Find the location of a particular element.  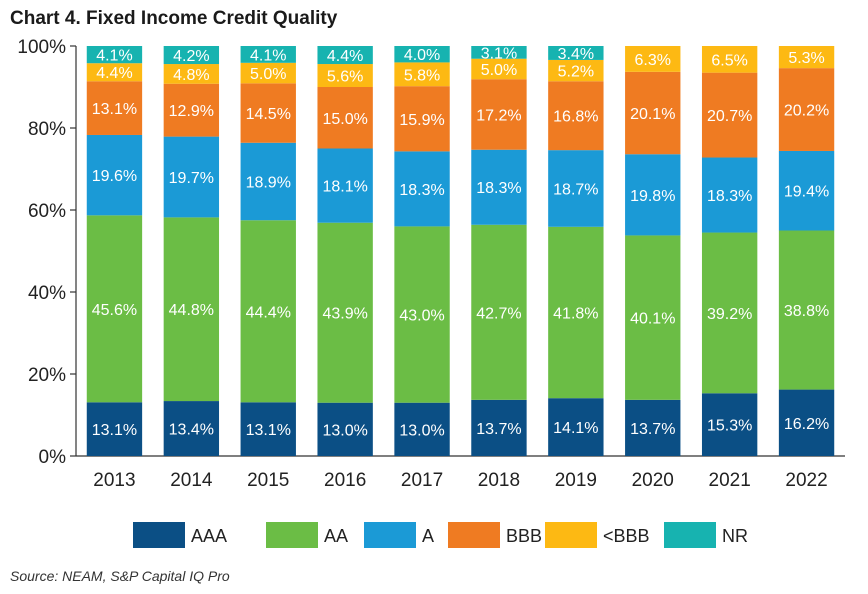

bar-ltBBB-2022 is located at coordinates (806, 57).